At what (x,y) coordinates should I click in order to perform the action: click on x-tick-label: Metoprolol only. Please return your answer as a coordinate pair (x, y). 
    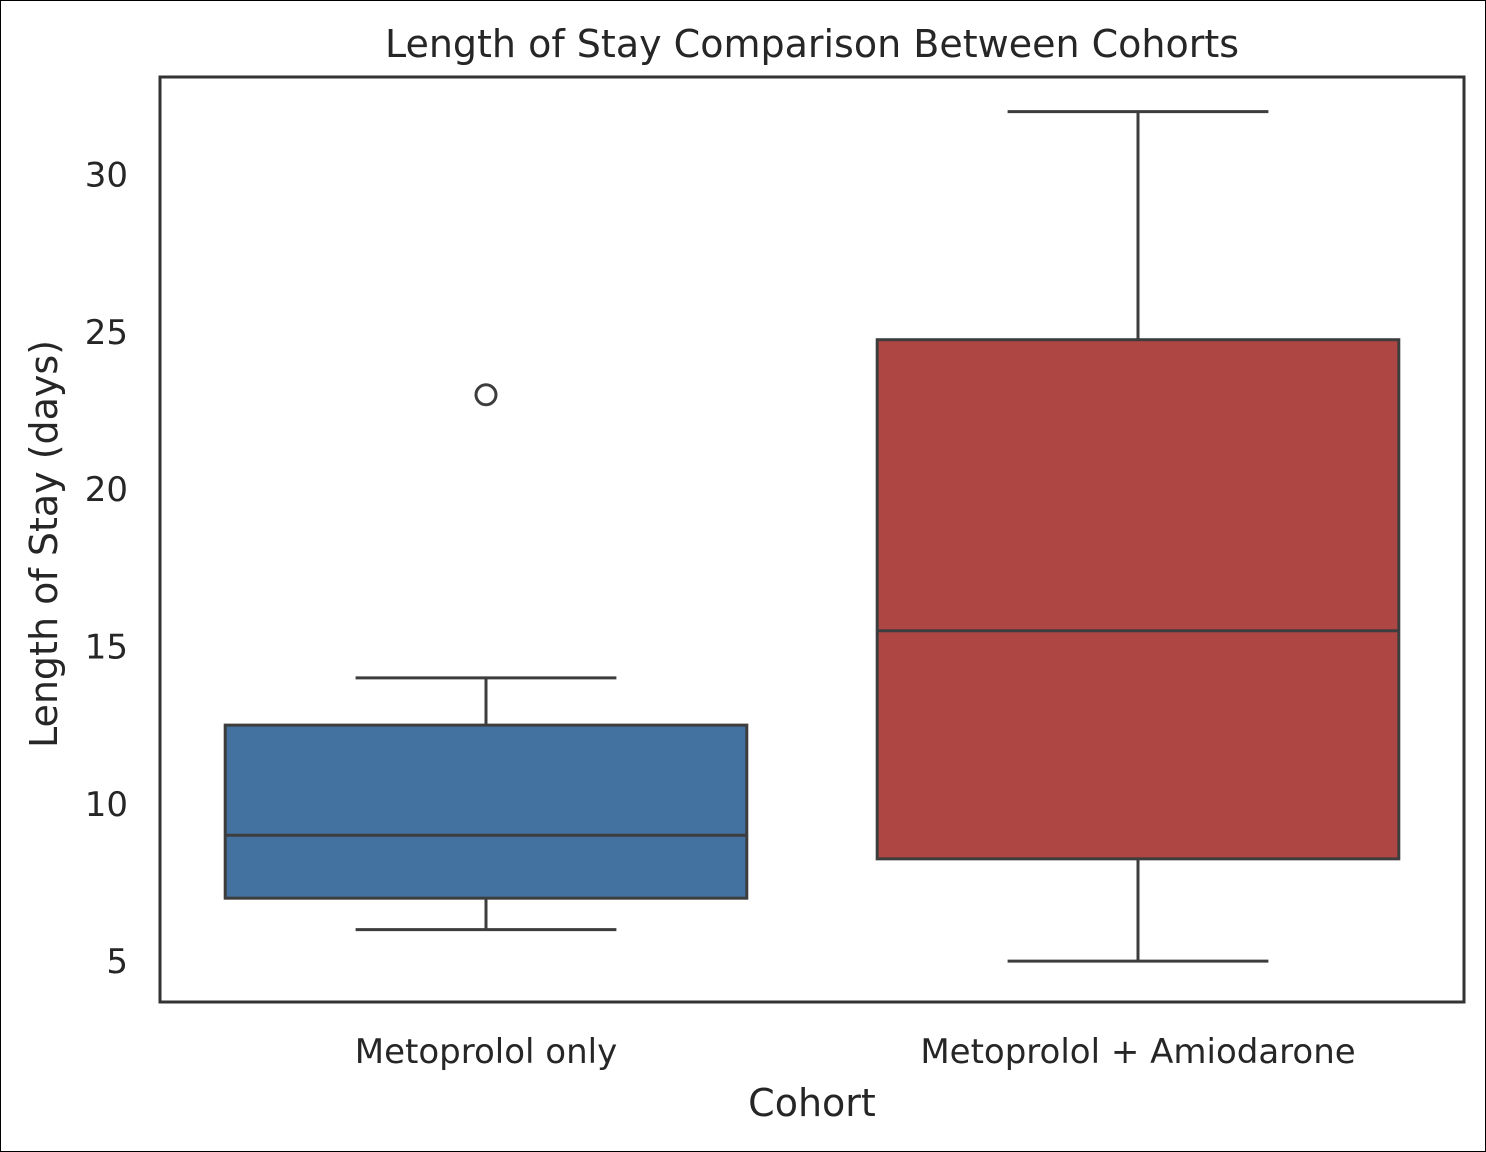
    Looking at the image, I should click on (486, 1052).